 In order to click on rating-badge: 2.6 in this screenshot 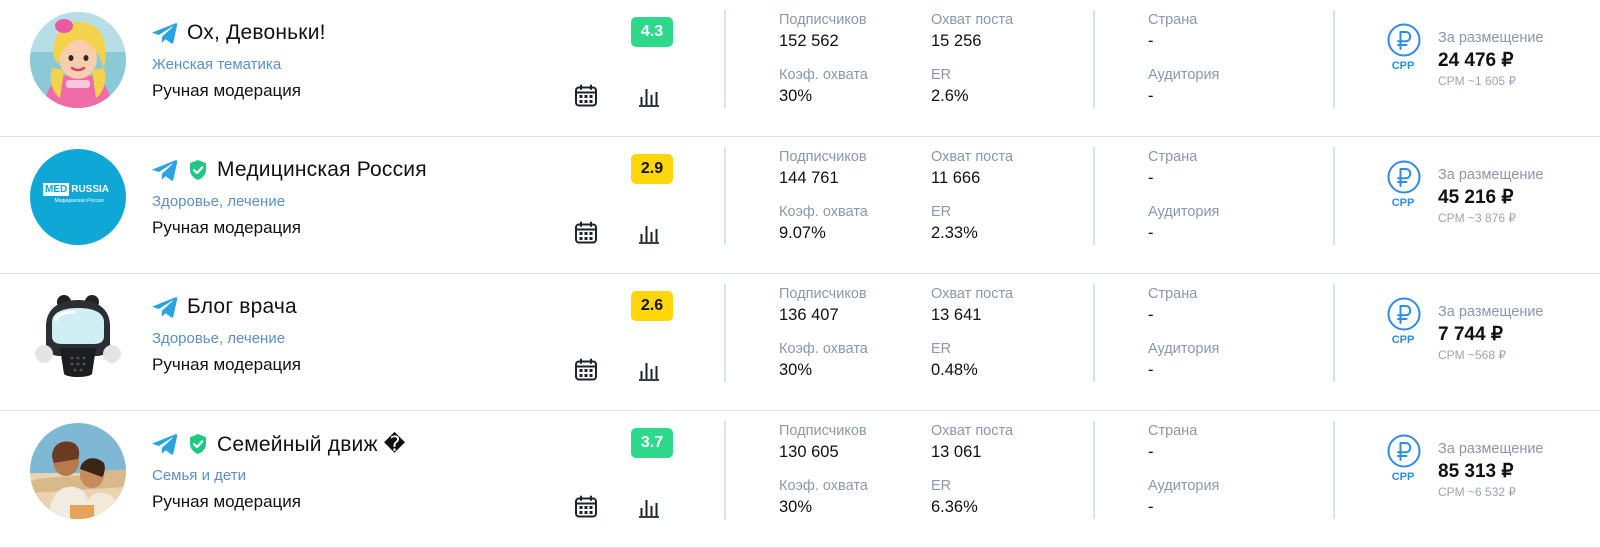, I will do `click(652, 306)`.